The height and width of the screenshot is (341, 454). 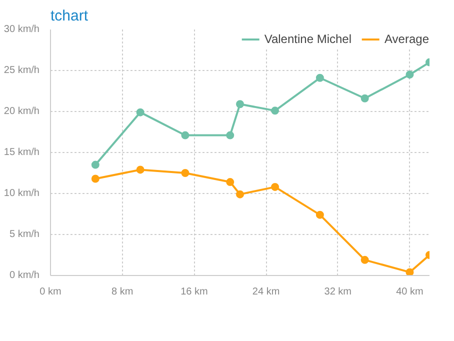 I want to click on x-tick-label: 16 km, so click(x=194, y=292).